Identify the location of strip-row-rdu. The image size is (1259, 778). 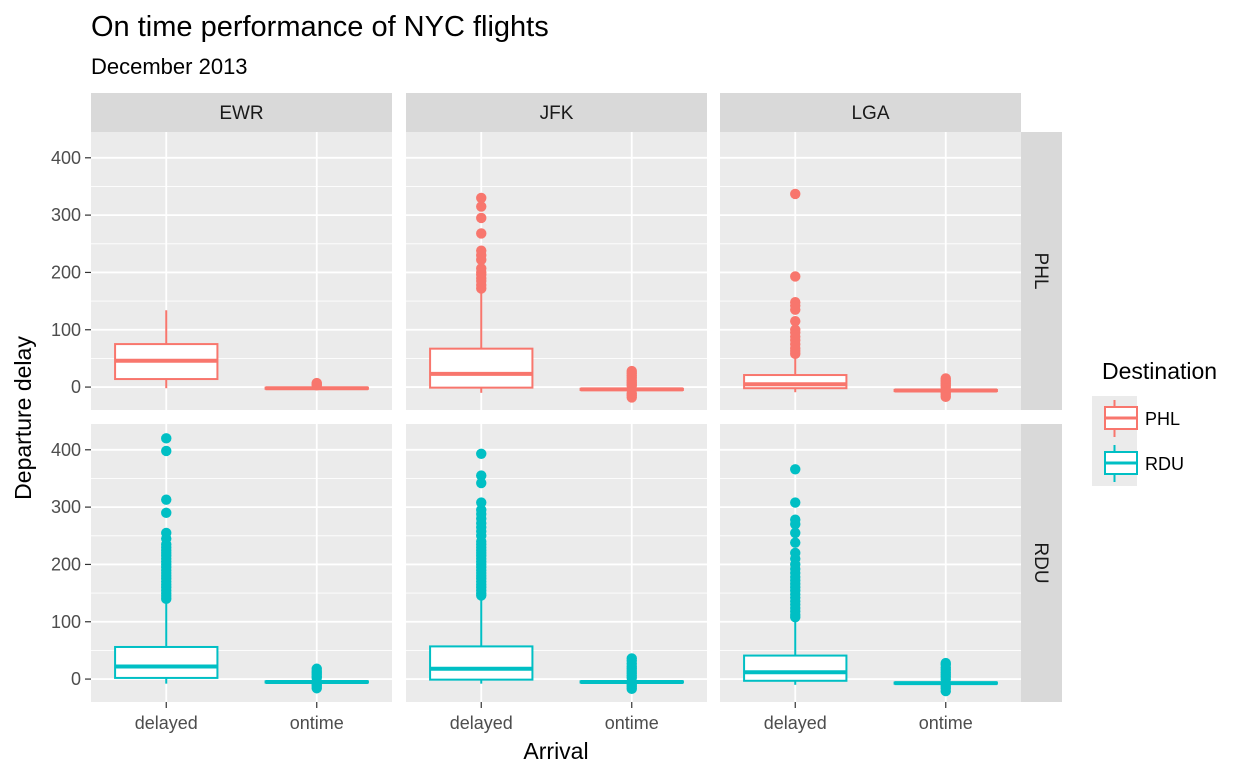
(1041, 563).